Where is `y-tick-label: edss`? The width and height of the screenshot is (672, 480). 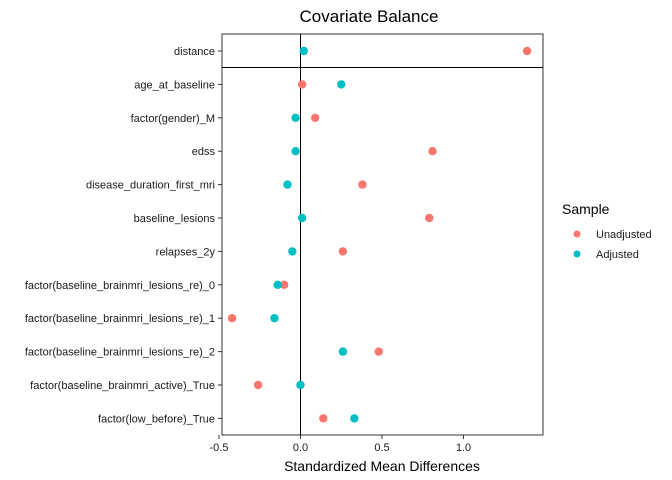 y-tick-label: edss is located at coordinates (204, 152).